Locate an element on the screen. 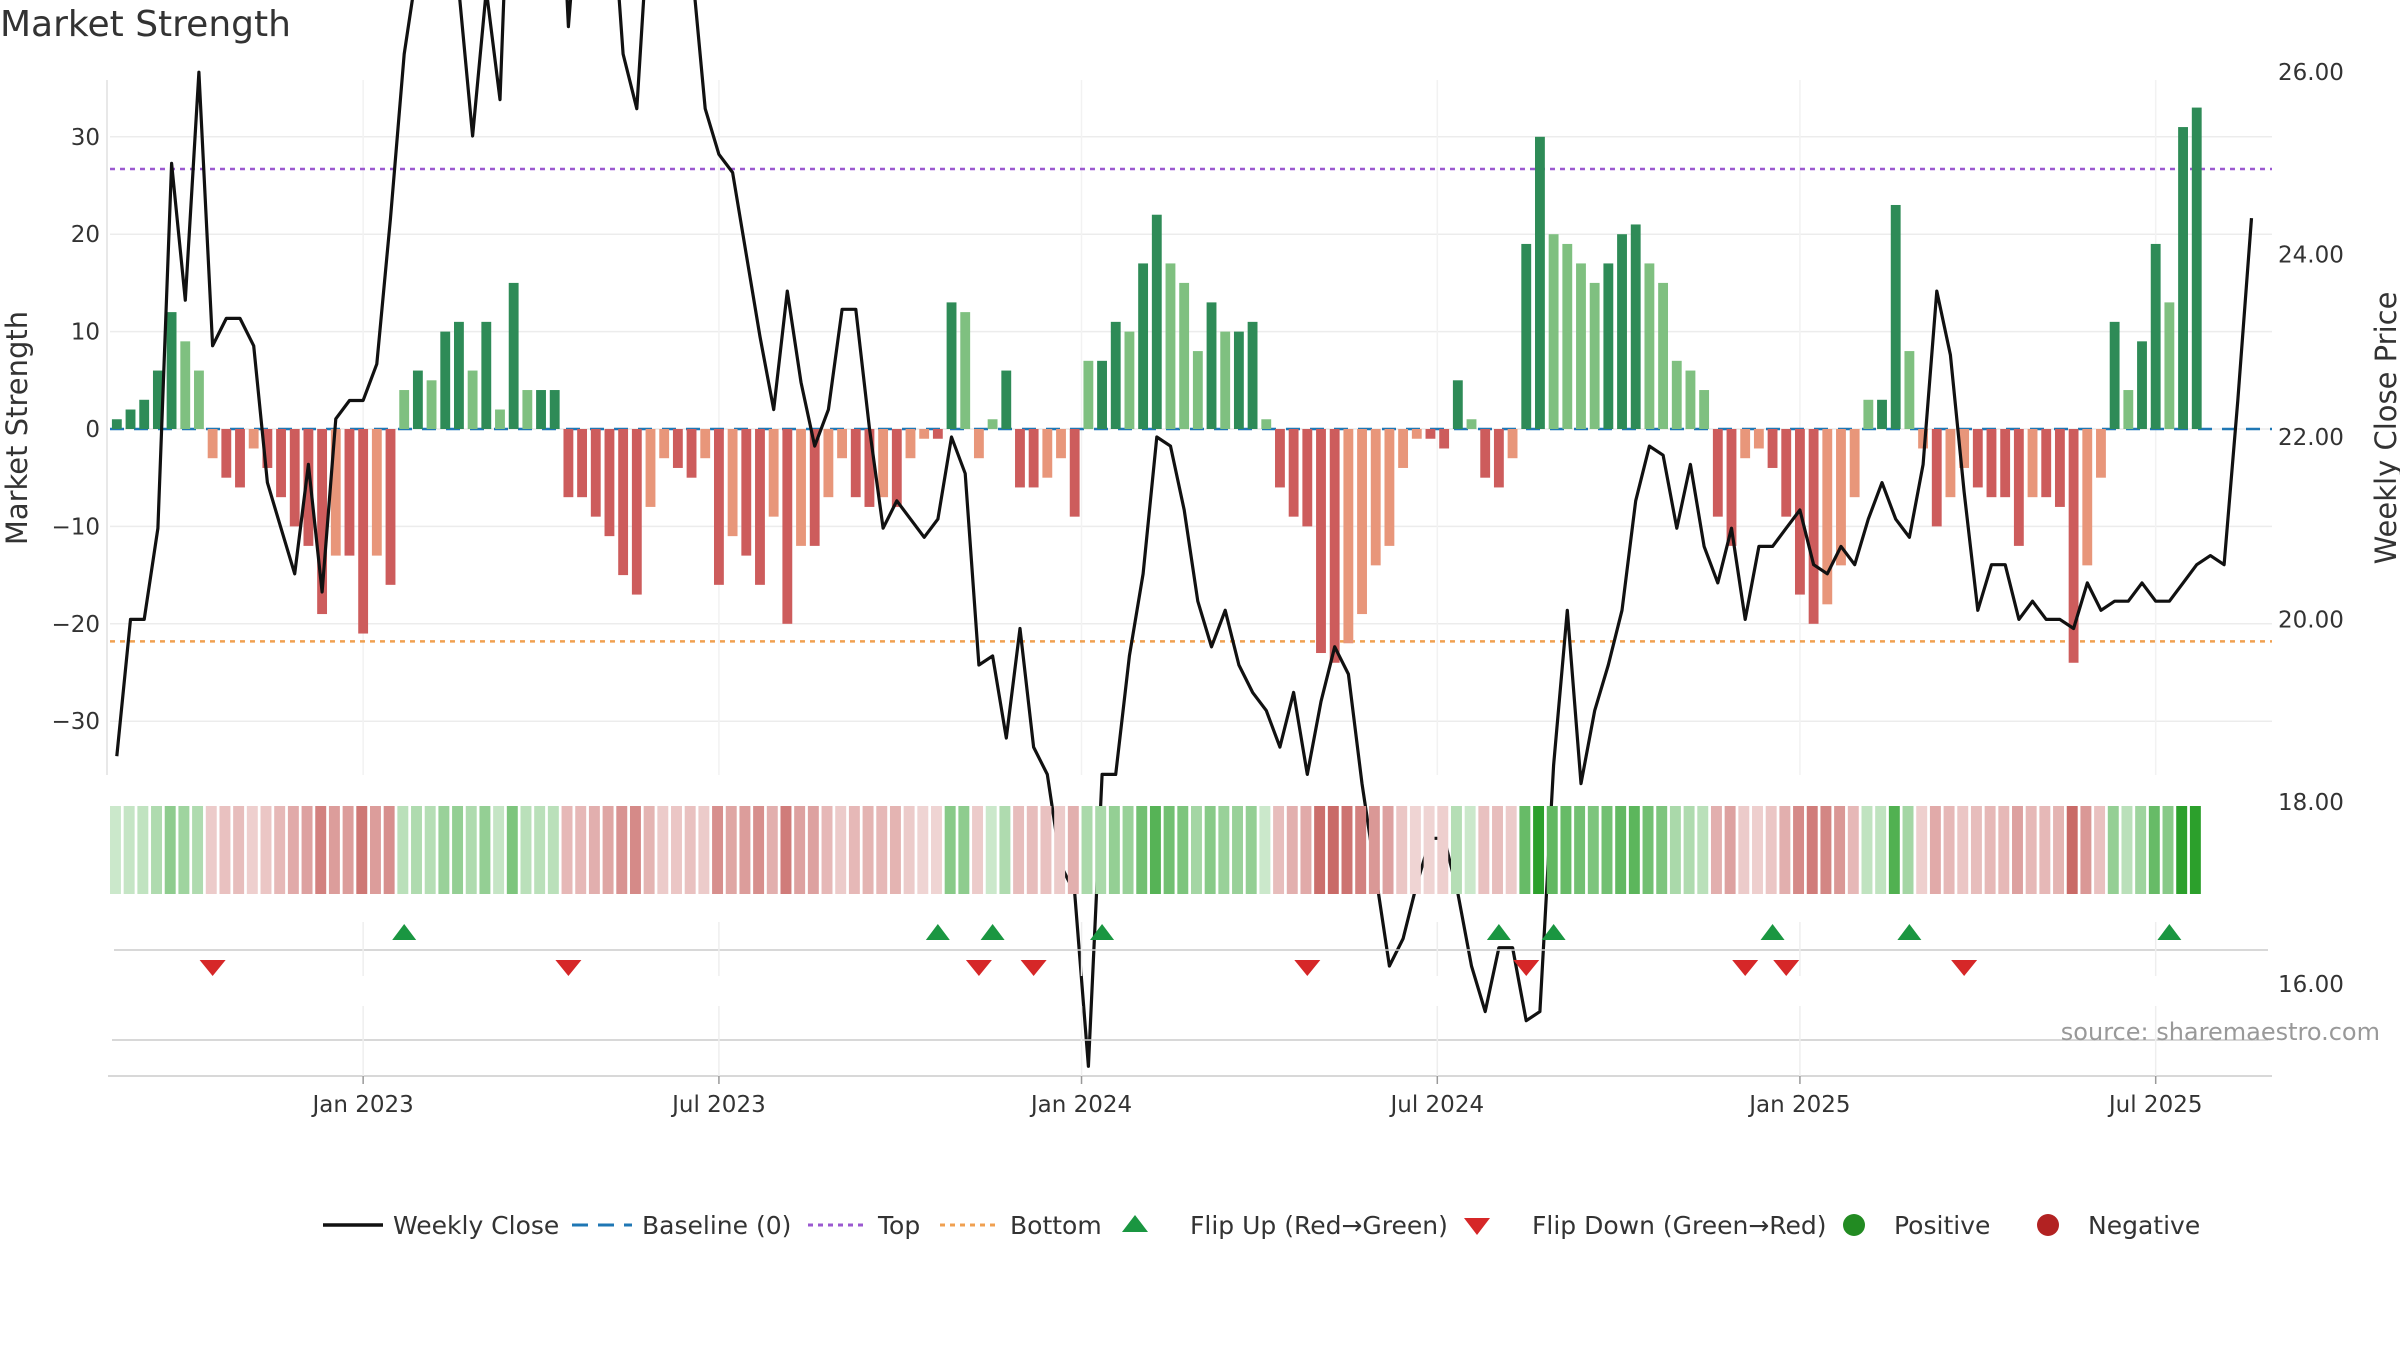  legend-item-flip_up: Flip Up (Red→Green) is located at coordinates (1285, 1225).